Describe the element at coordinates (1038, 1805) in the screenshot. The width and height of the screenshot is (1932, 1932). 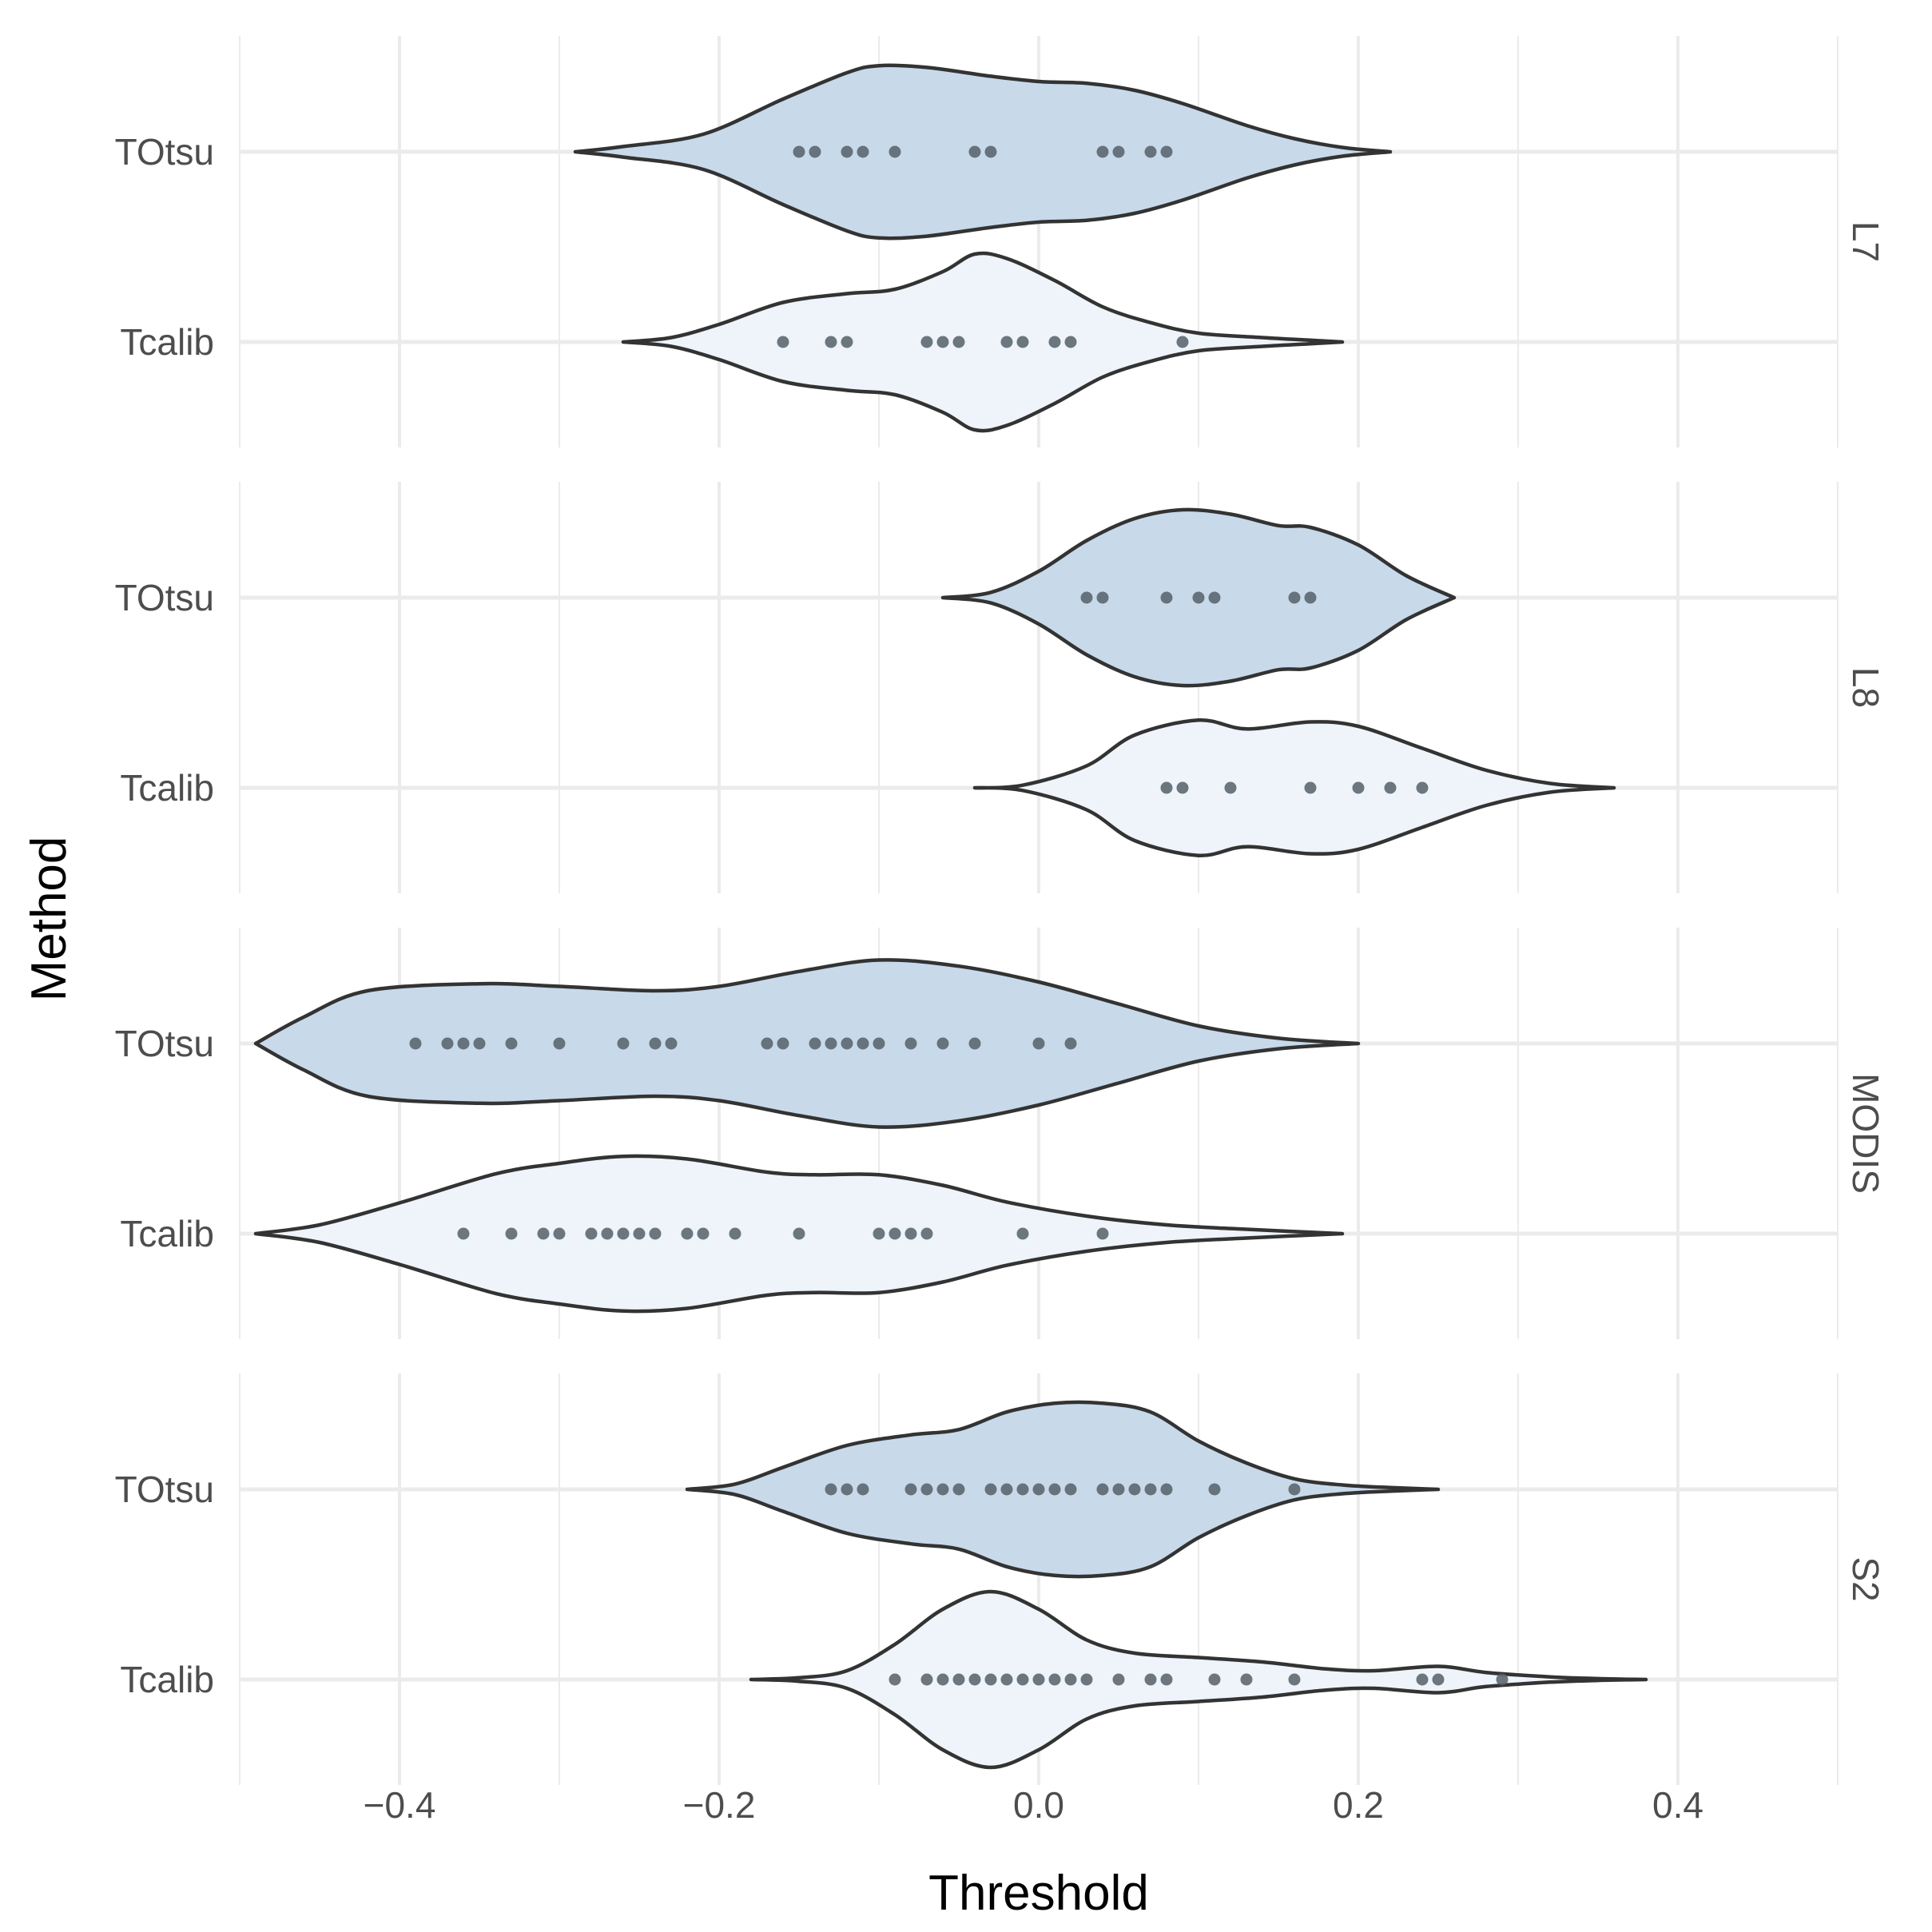
I see `x-tick-label: 0.0` at that location.